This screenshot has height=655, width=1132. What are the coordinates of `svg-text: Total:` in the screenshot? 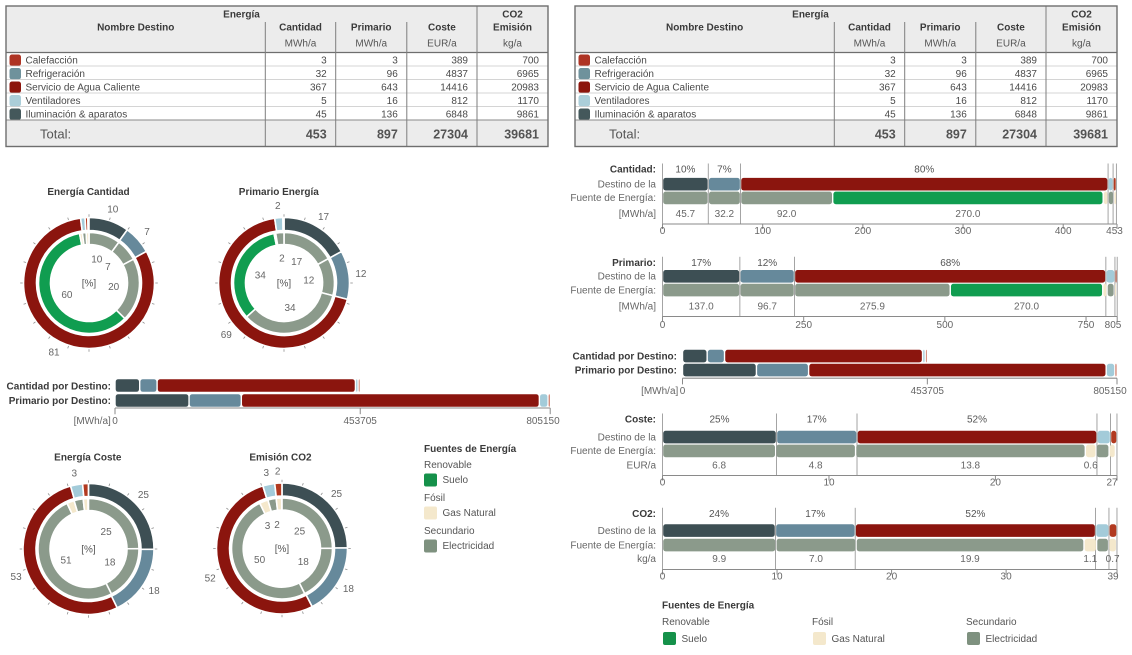 It's located at (624, 134).